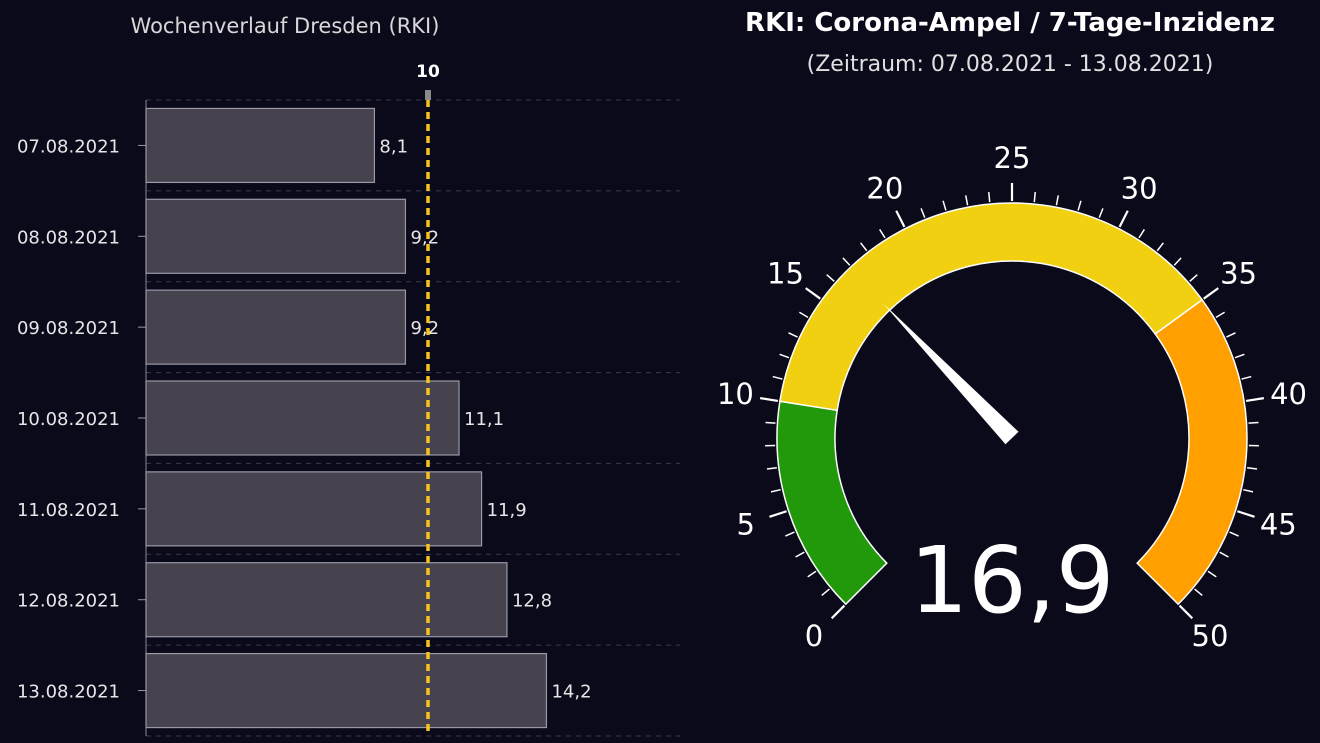  Describe the element at coordinates (68, 510) in the screenshot. I see `category-label: 11.08.2021` at that location.